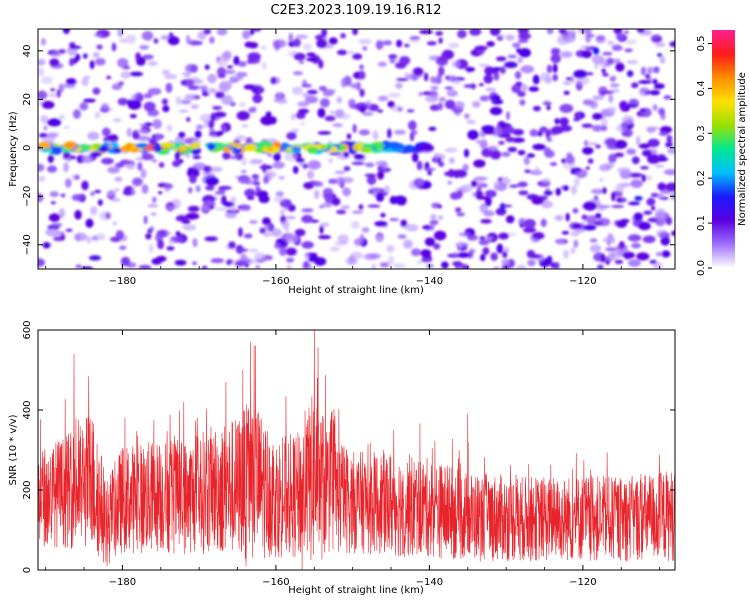 This screenshot has height=600, width=750. Describe the element at coordinates (27, 489) in the screenshot. I see `snr-ytick-label: 200` at that location.